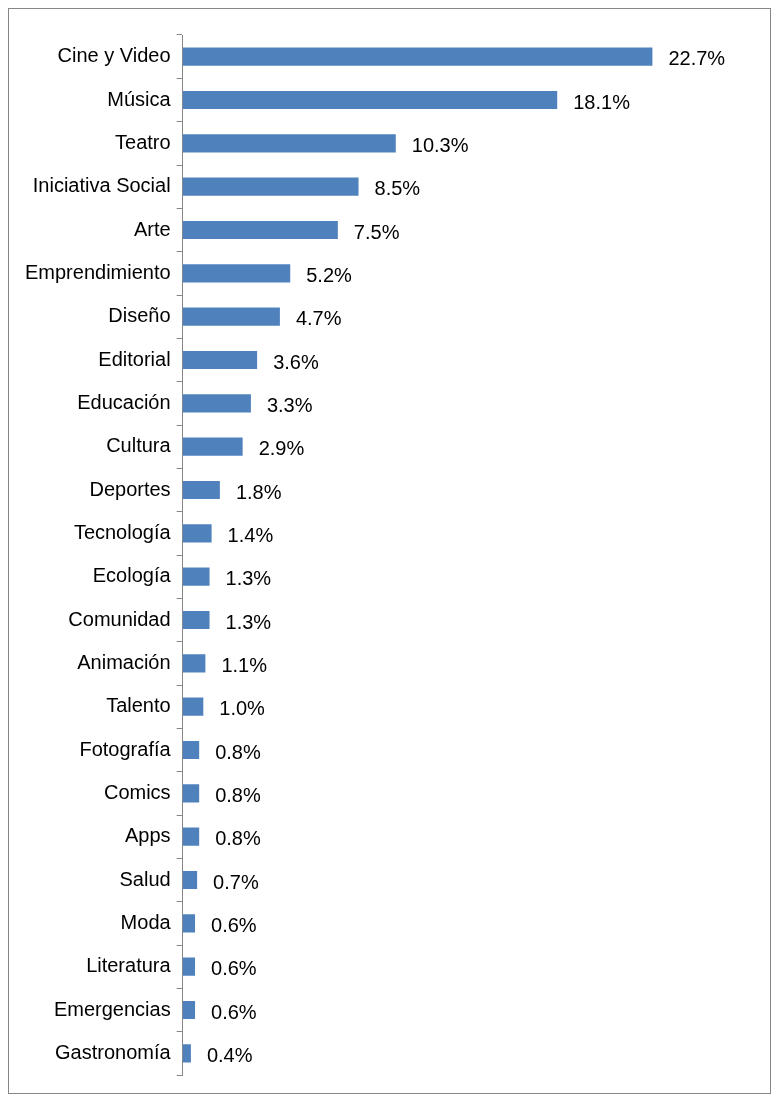 The image size is (779, 1102). Describe the element at coordinates (143, 141) in the screenshot. I see `y-tick-label: Teatro` at that location.